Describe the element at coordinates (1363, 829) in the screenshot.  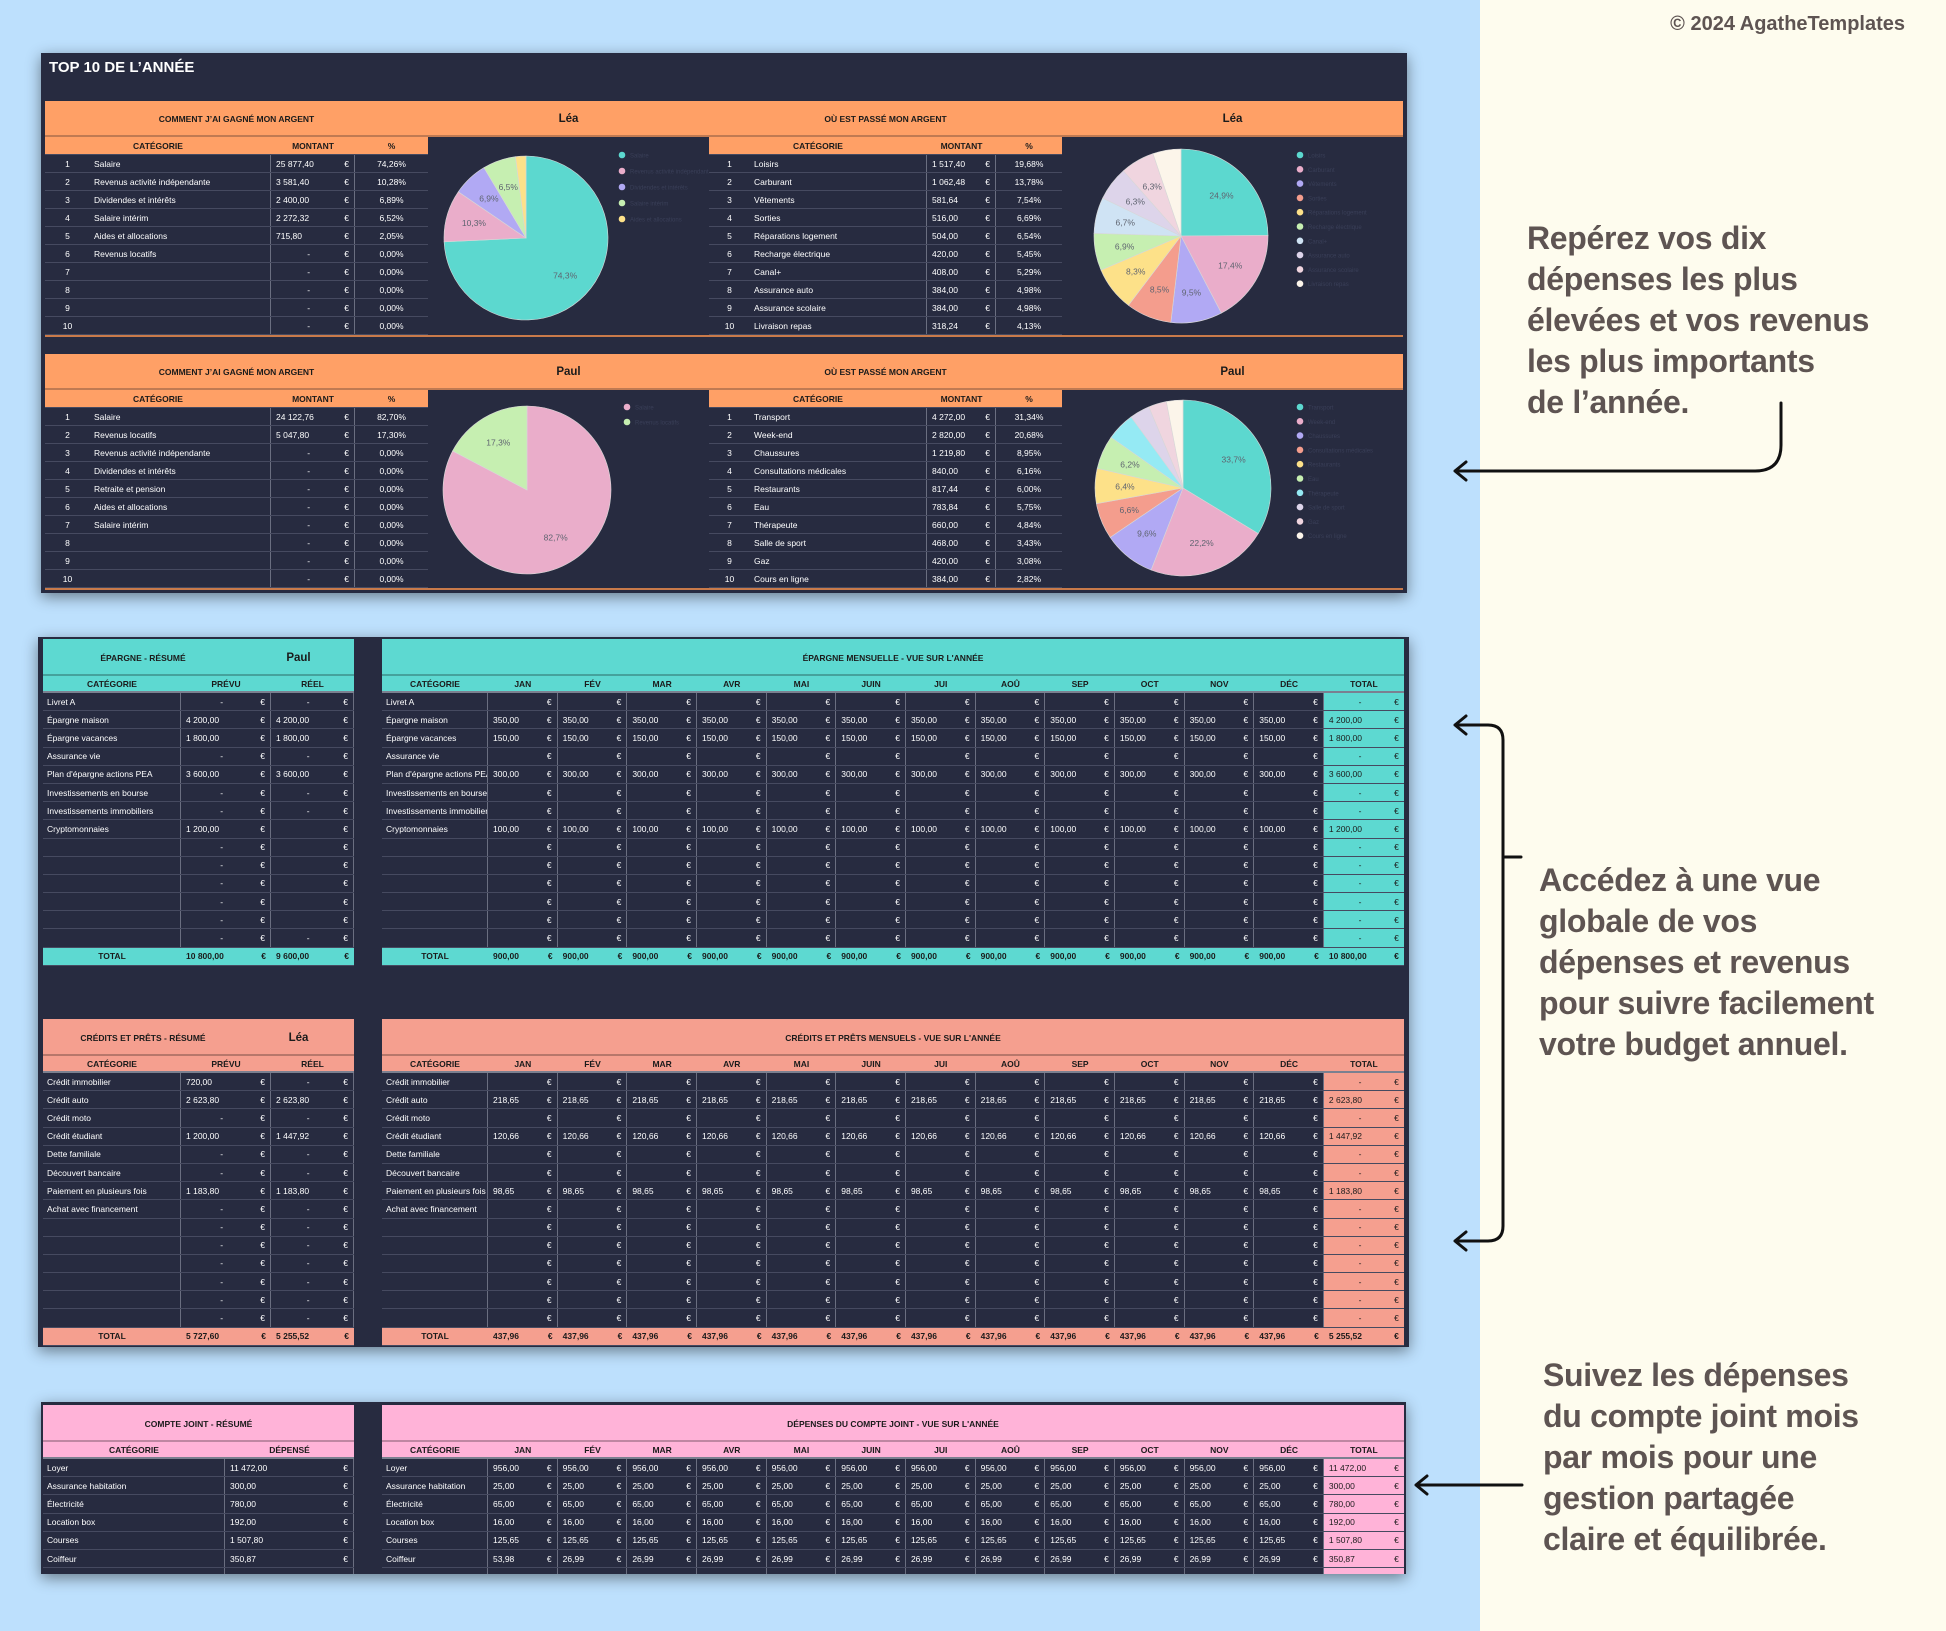
I see `row-total-cell: 1 200,00 €` at that location.